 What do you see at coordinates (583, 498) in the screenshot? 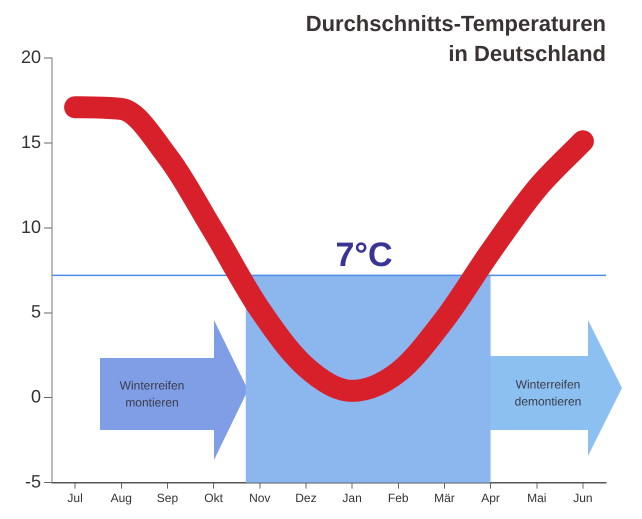
I see `x-tick-label: Jun` at bounding box center [583, 498].